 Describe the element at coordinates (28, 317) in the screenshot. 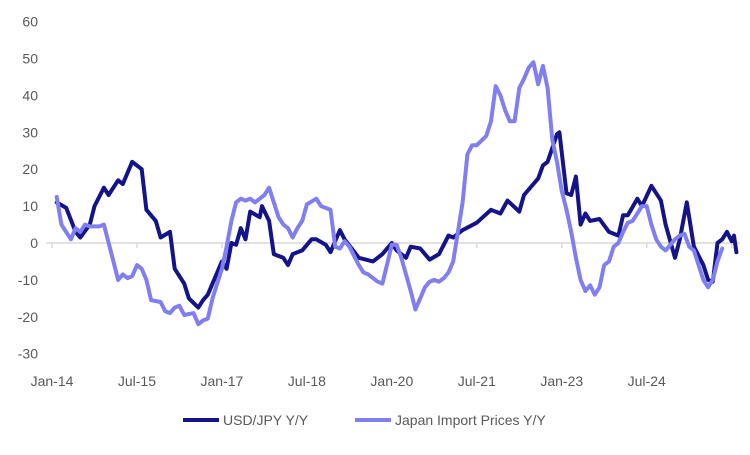

I see `y-tick-label: -20` at that location.